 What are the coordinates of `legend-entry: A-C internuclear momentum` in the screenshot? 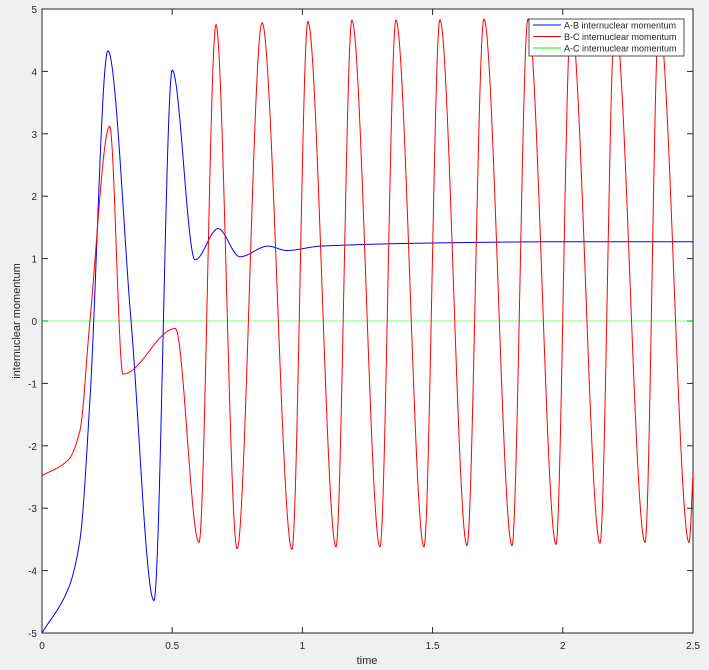 It's located at (620, 49).